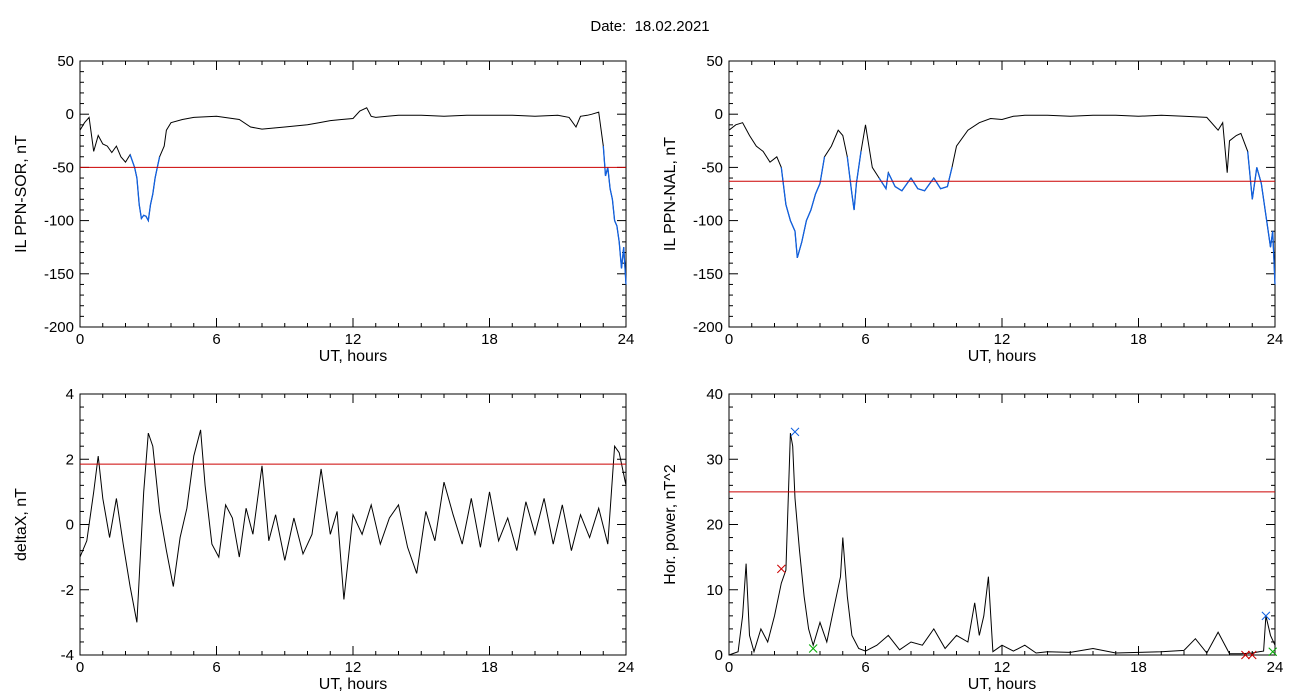 The width and height of the screenshot is (1300, 700). What do you see at coordinates (608, 26) in the screenshot?
I see `date-label: Date:` at bounding box center [608, 26].